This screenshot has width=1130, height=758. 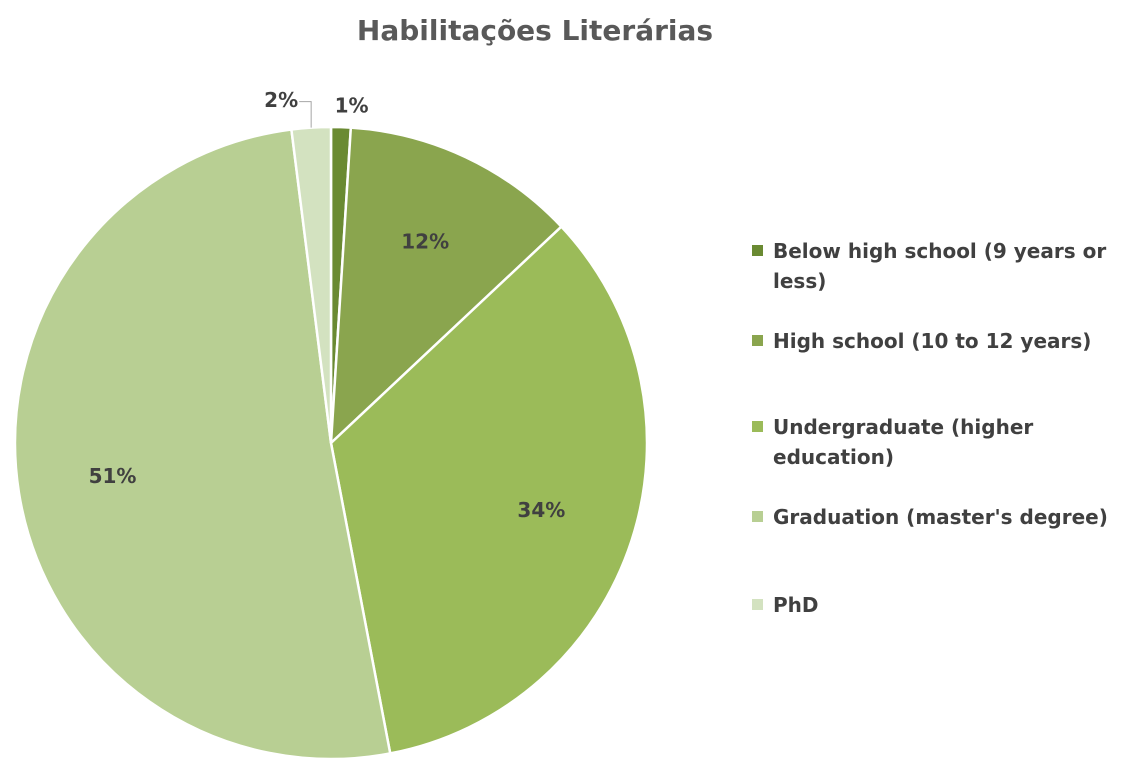 I want to click on legend-label: PhD, so click(x=796, y=605).